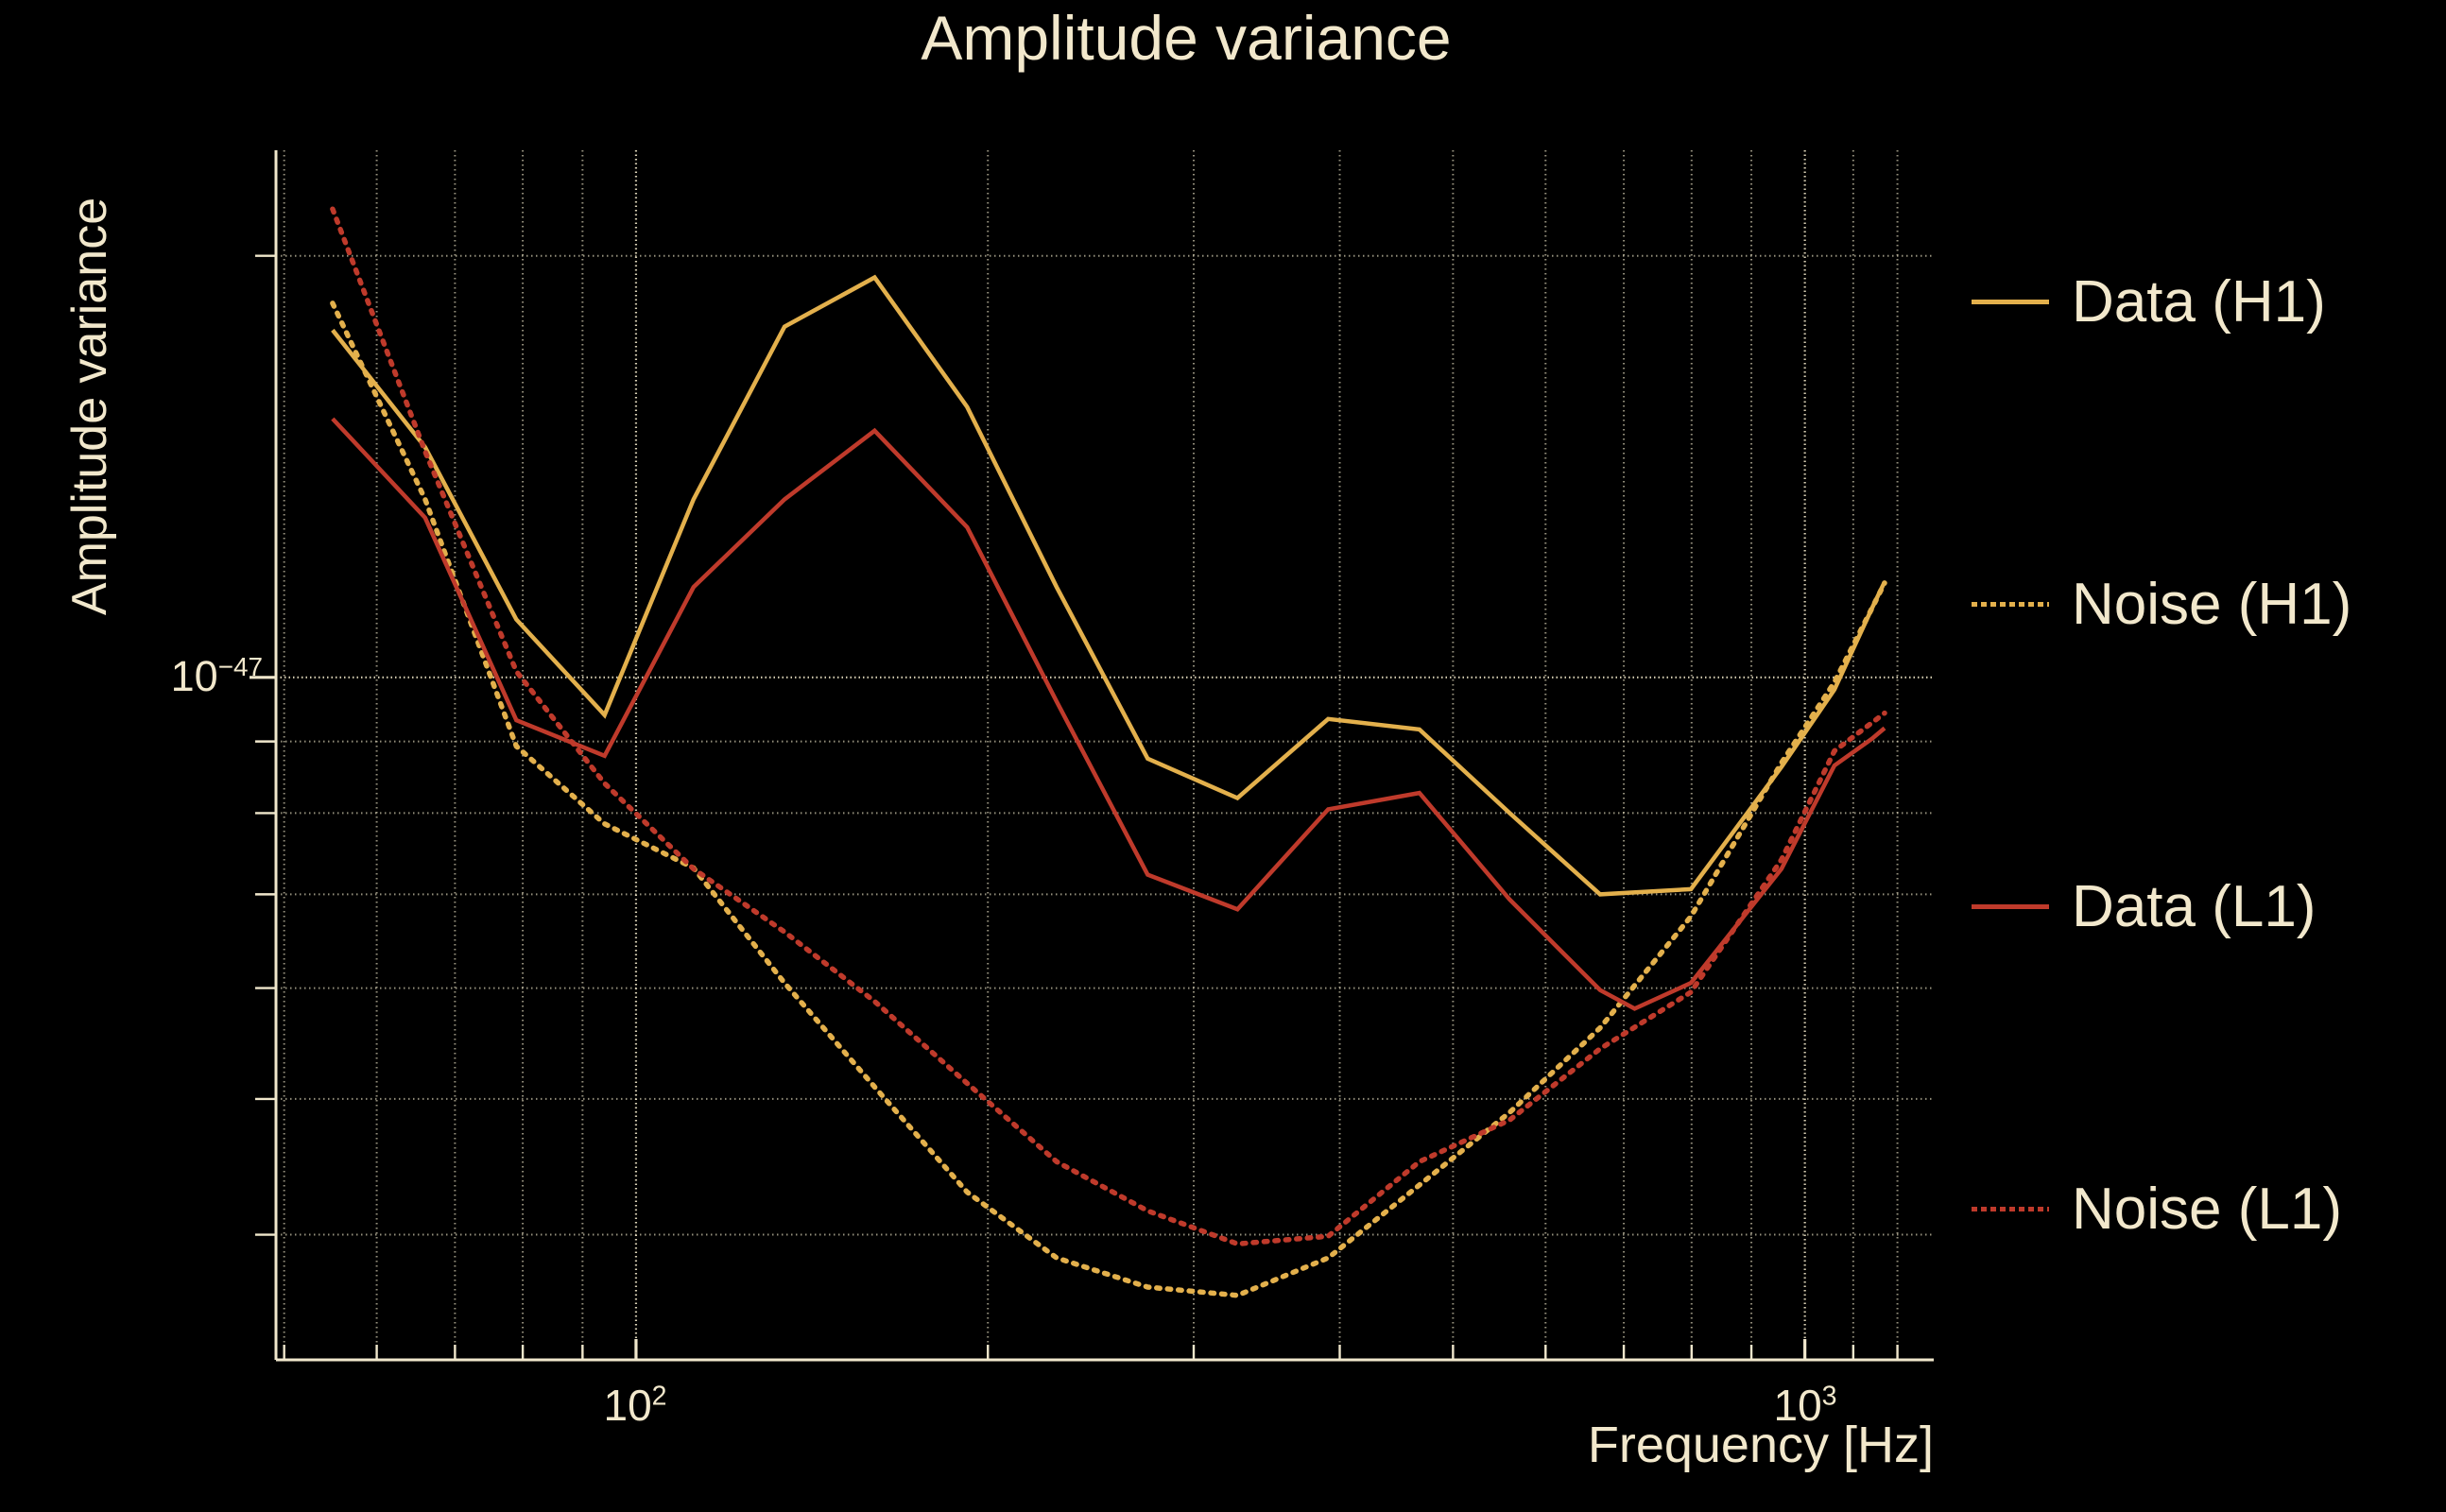  I want to click on legend-item-data-h1: Data (H1), so click(2149, 301).